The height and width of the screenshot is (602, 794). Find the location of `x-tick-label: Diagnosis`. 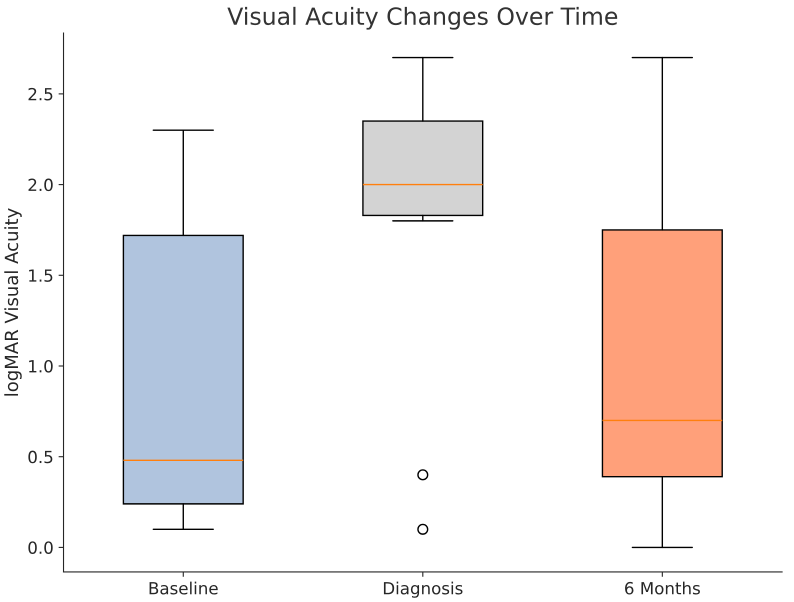

x-tick-label: Diagnosis is located at coordinates (423, 590).